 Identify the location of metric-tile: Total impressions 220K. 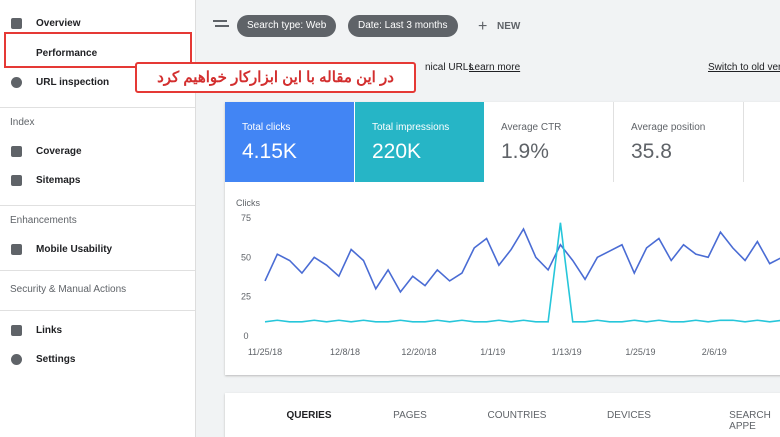
(419, 142).